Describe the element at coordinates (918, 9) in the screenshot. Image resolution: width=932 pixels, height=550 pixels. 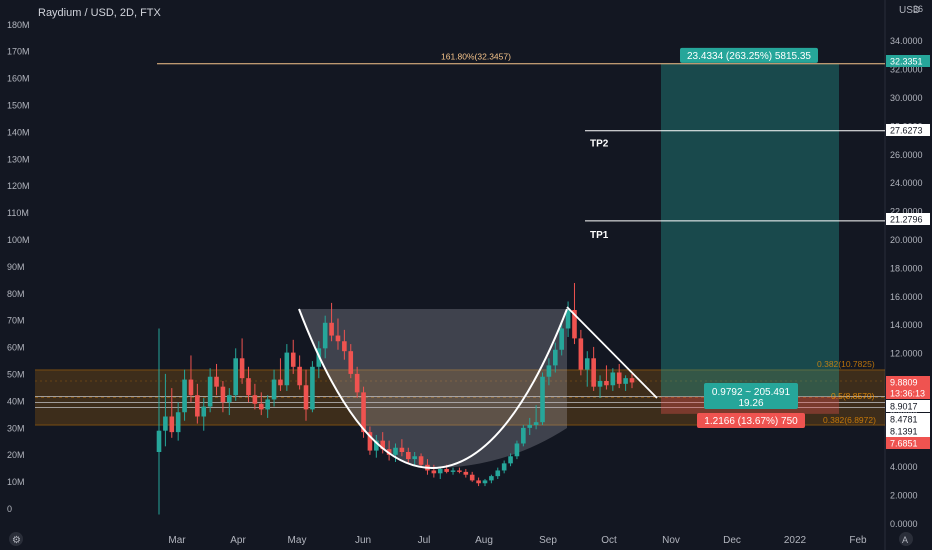
I see `top-scale-label: 36` at that location.